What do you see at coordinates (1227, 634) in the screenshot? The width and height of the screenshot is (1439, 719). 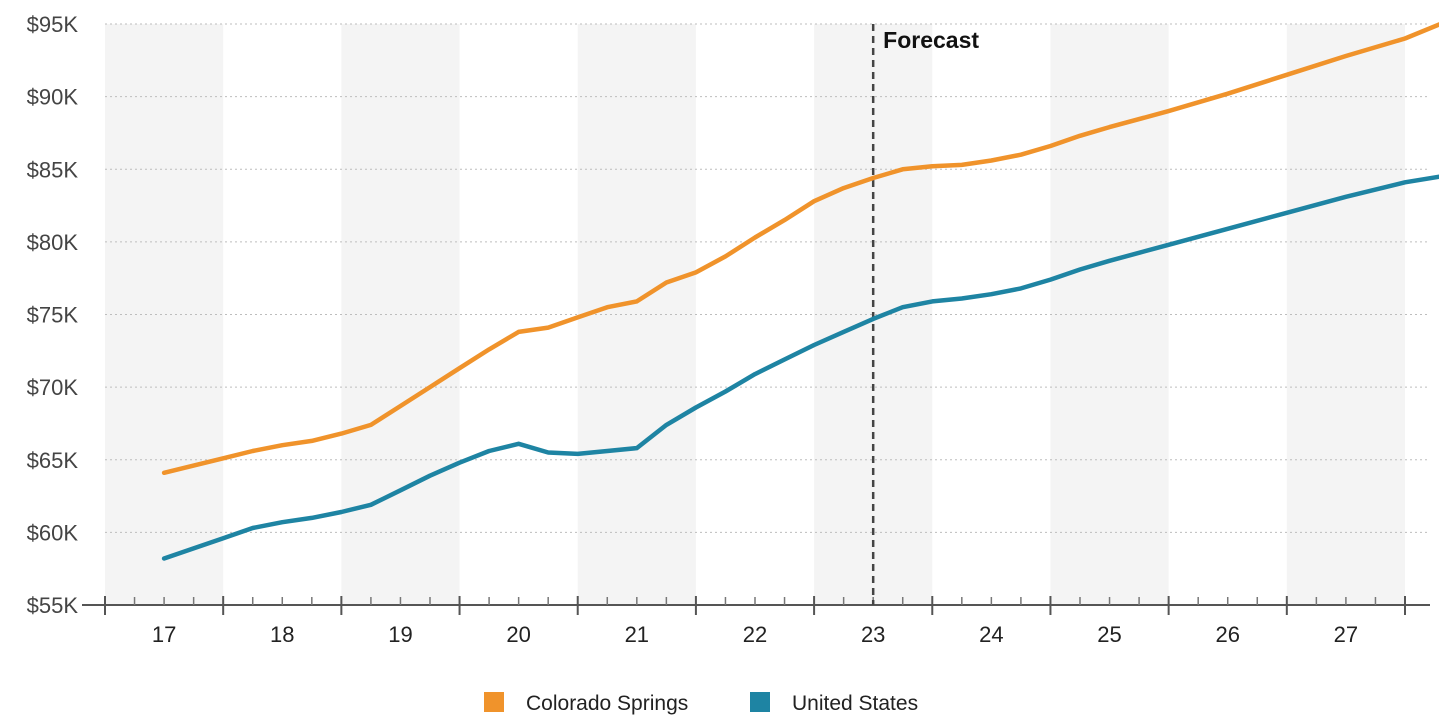 I see `x-tick-label: 26` at bounding box center [1227, 634].